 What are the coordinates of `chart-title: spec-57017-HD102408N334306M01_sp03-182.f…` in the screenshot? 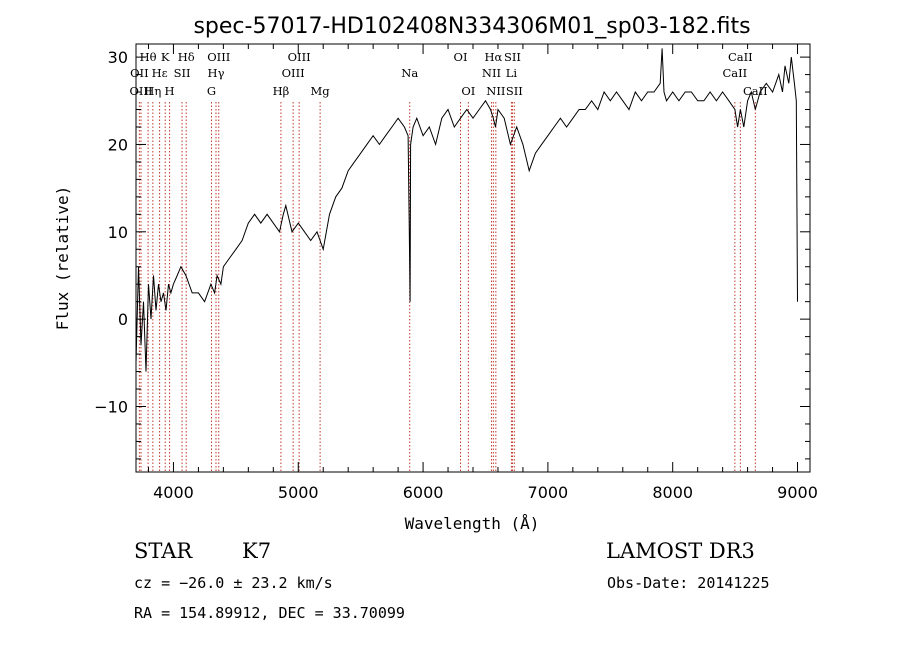 It's located at (471, 26).